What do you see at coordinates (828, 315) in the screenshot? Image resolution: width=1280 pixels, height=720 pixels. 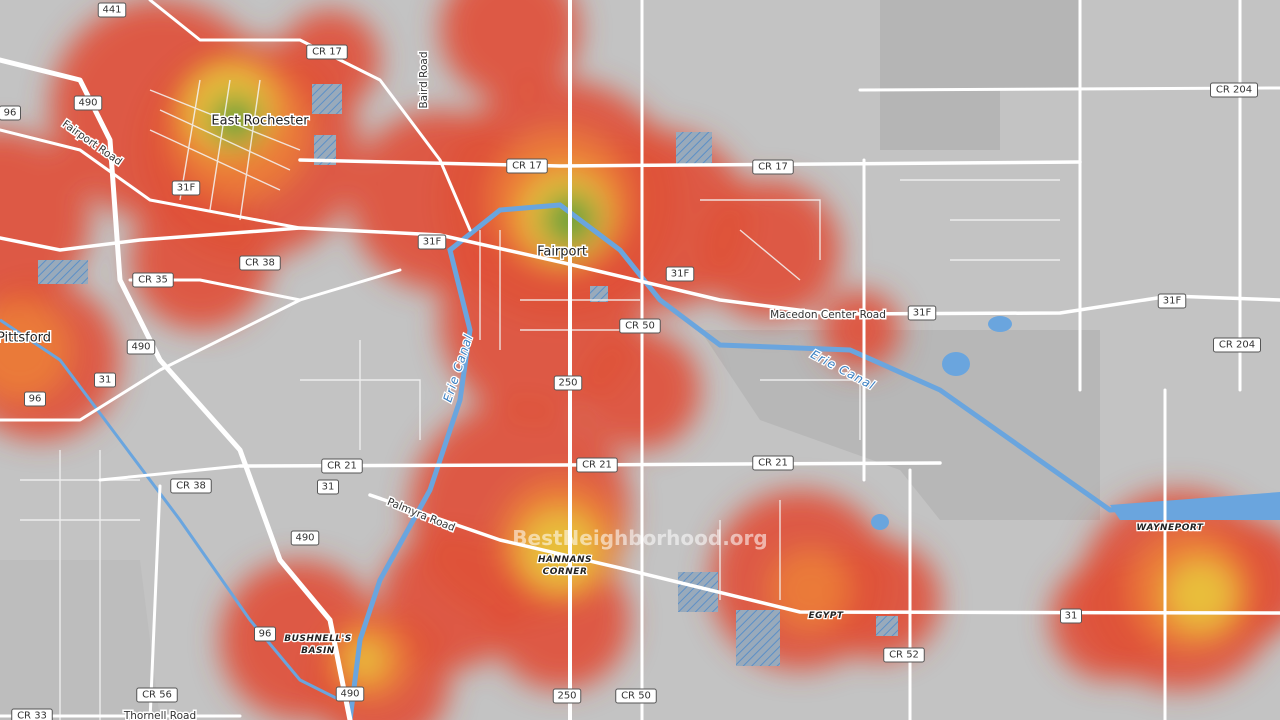 I see `road-name: Macedon Center Road` at bounding box center [828, 315].